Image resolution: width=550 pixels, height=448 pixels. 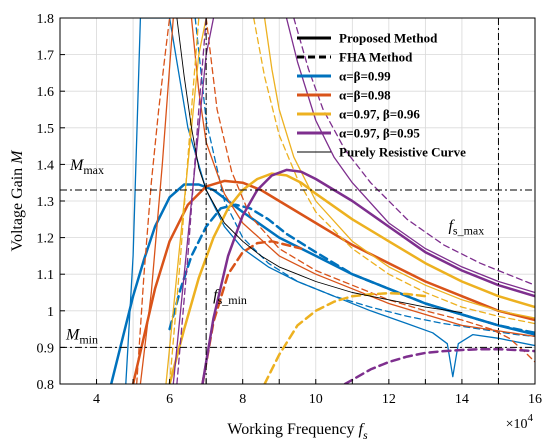 What do you see at coordinates (468, 230) in the screenshot?
I see `annotation-fs-max-sub: s_max` at bounding box center [468, 230].